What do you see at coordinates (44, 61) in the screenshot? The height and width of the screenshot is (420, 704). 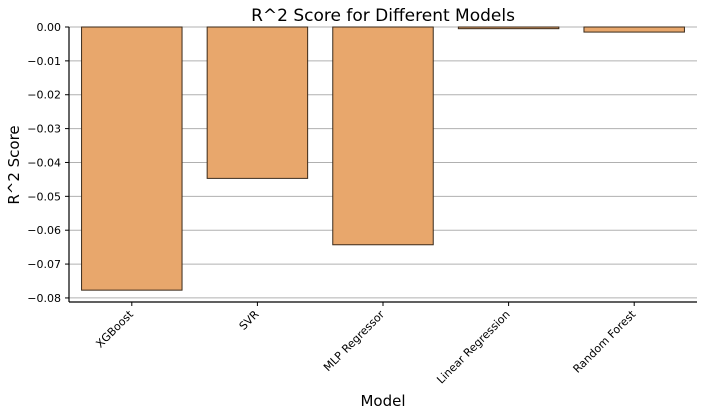 I see `y-tick-label: −0.01` at bounding box center [44, 61].